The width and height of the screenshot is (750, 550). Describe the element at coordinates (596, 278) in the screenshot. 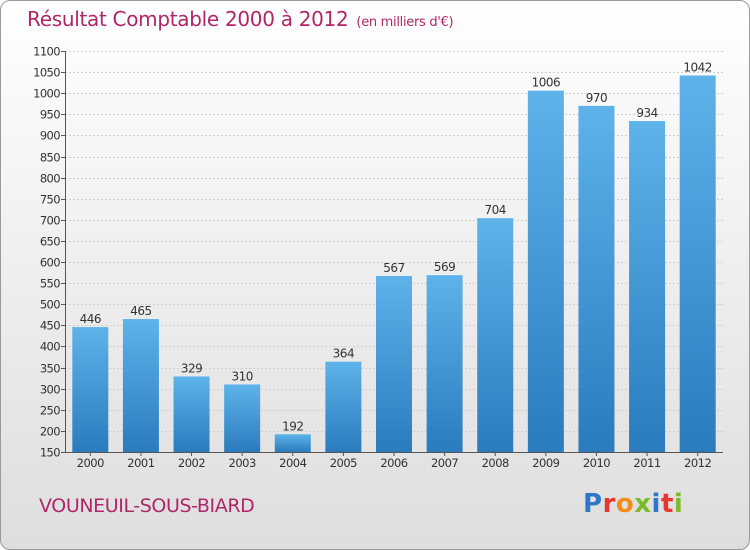

I see `bar-2010` at that location.